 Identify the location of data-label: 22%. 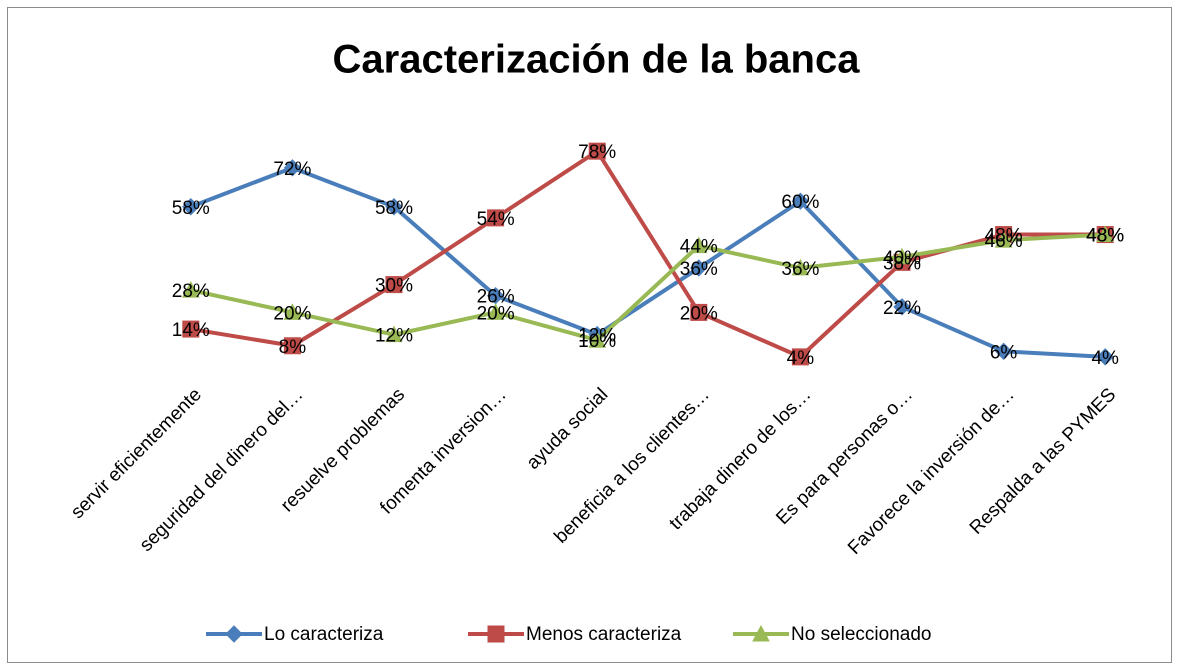
(902, 308).